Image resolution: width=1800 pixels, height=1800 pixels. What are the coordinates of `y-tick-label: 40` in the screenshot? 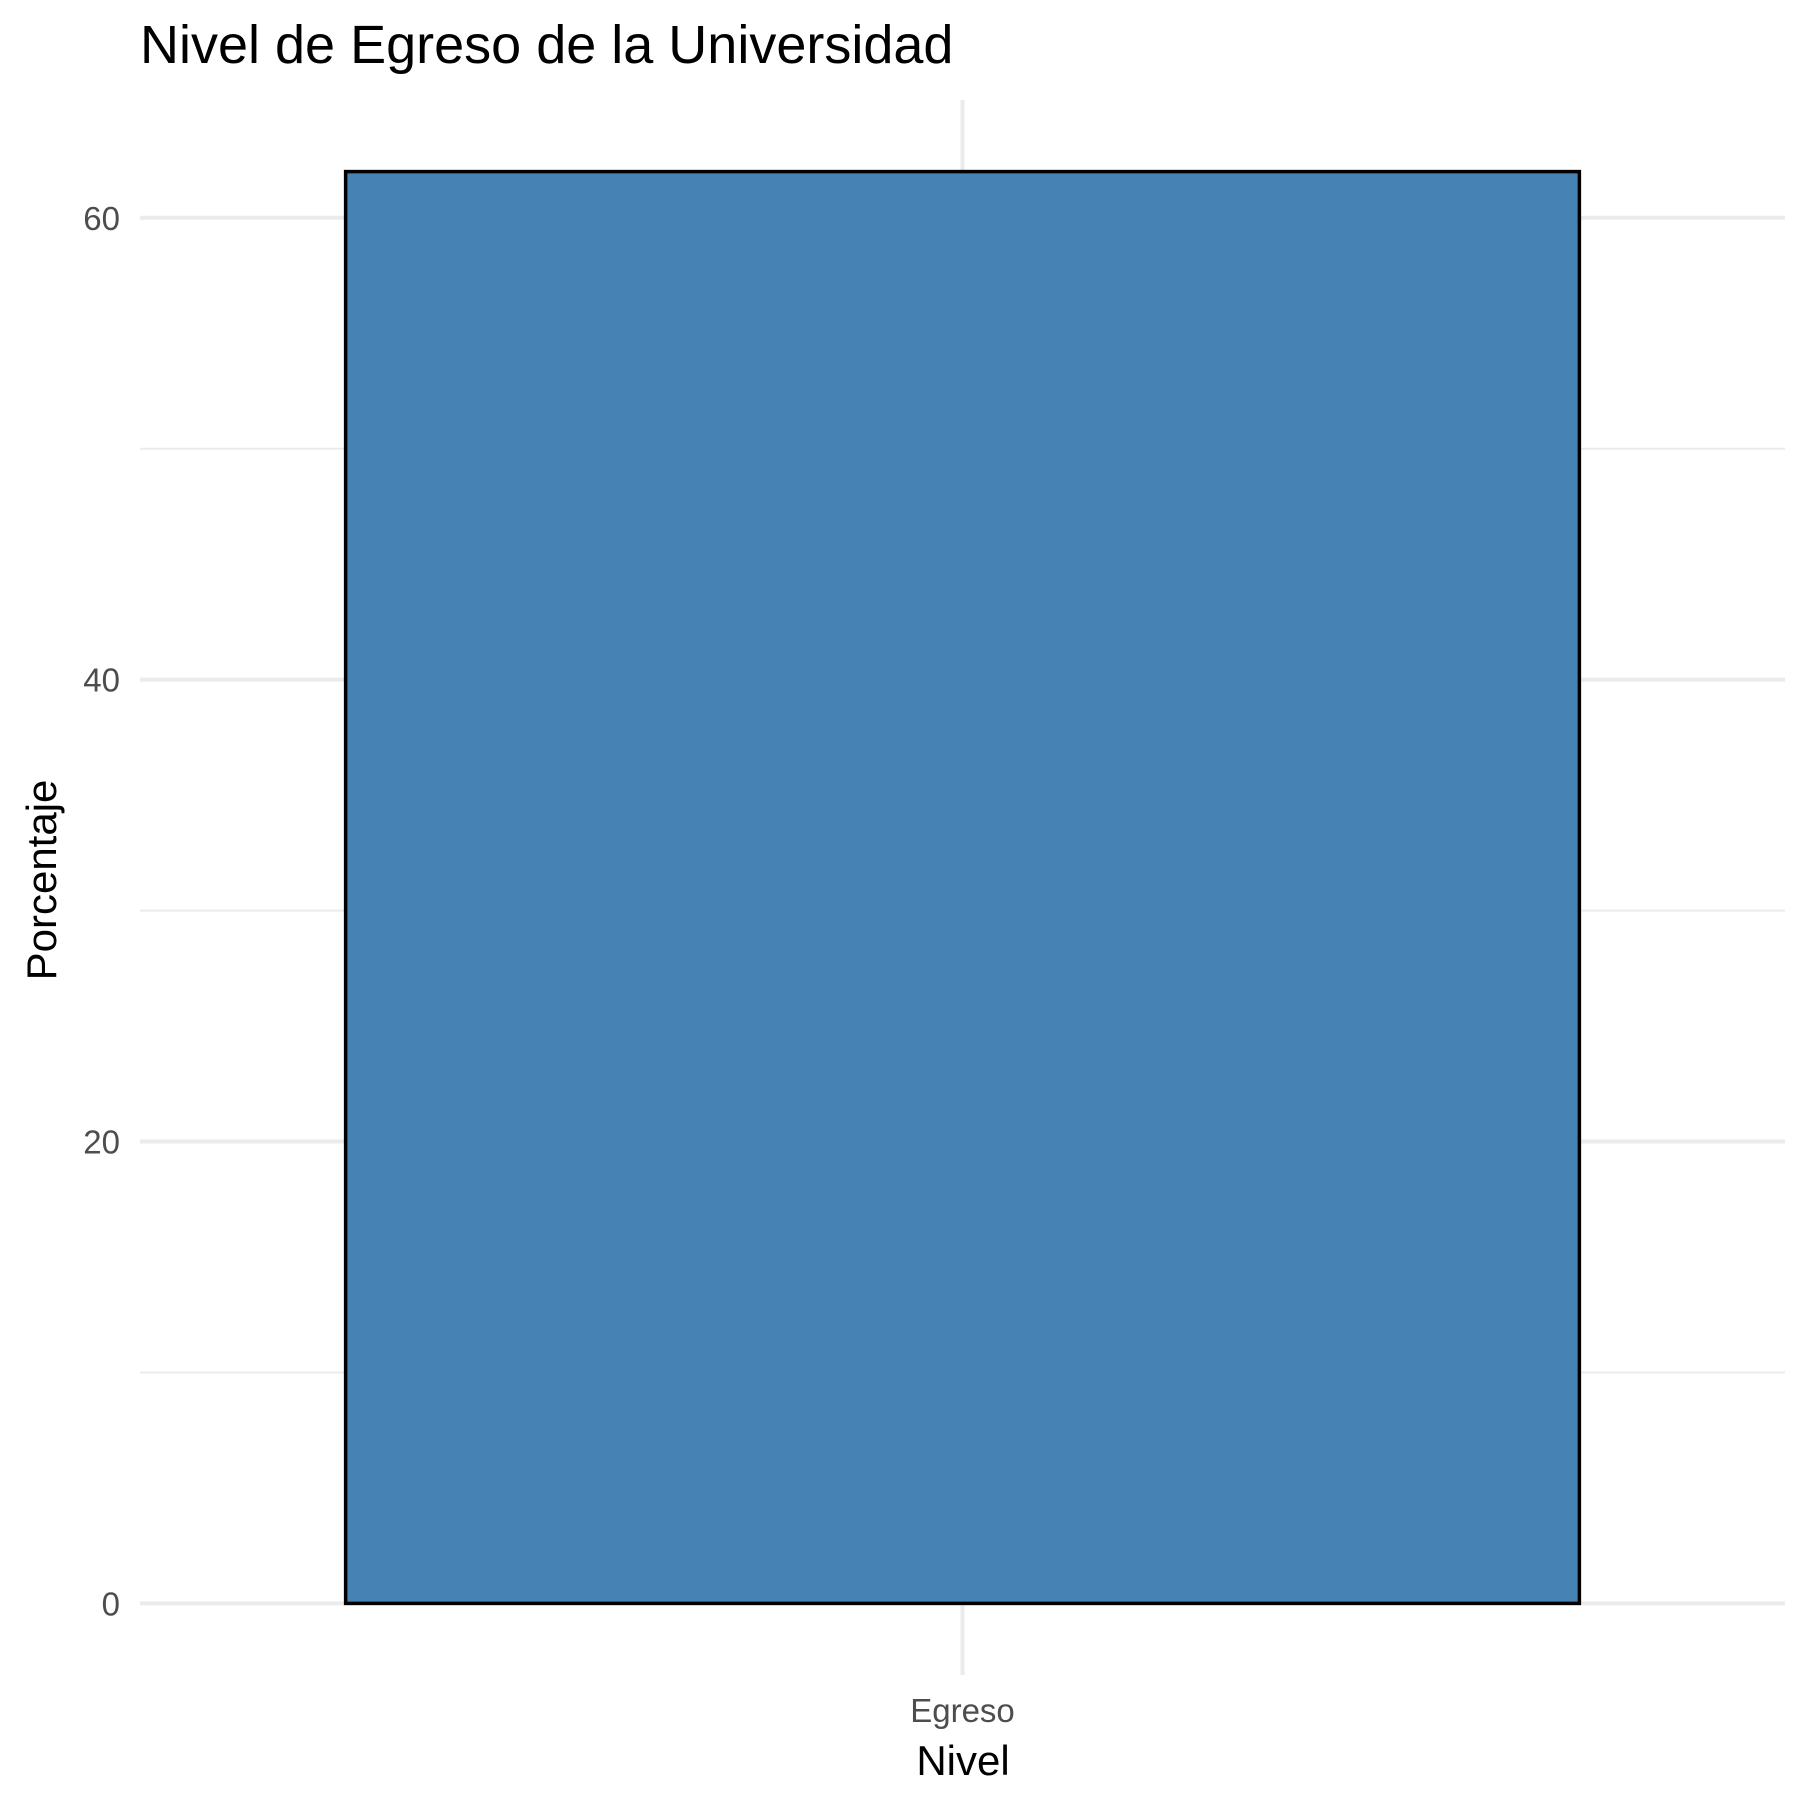 It's located at (101, 680).